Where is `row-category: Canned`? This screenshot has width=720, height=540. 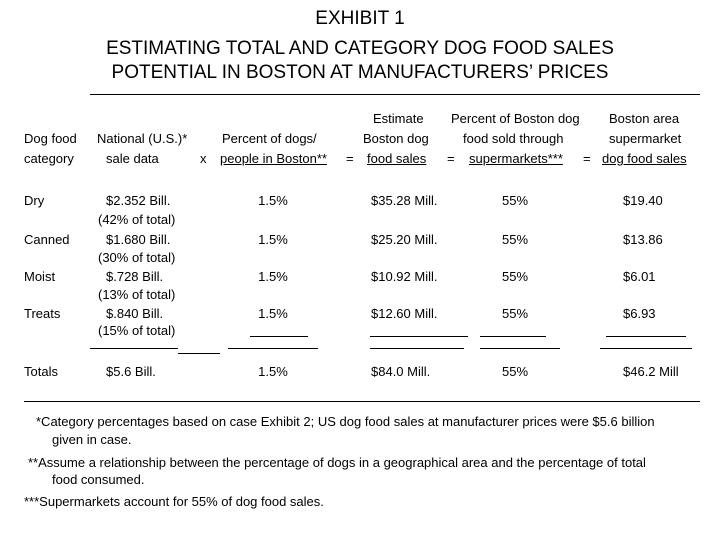
row-category: Canned is located at coordinates (47, 239).